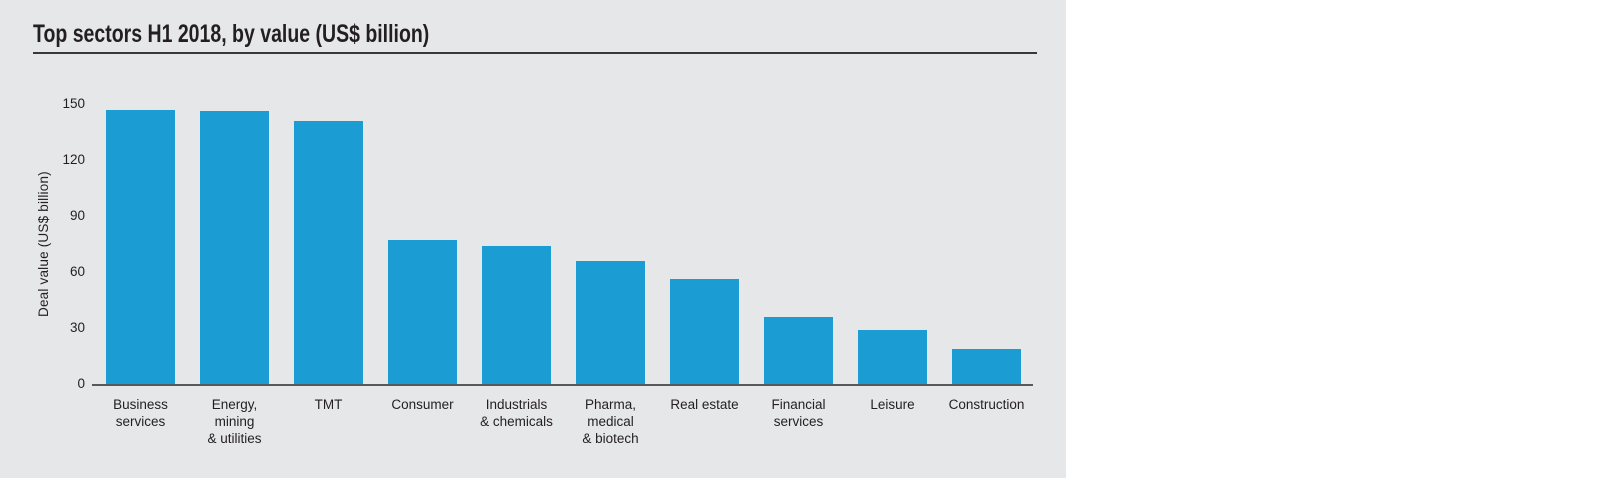 The width and height of the screenshot is (1600, 478). What do you see at coordinates (77, 215) in the screenshot?
I see `y-tick-90: 90` at bounding box center [77, 215].